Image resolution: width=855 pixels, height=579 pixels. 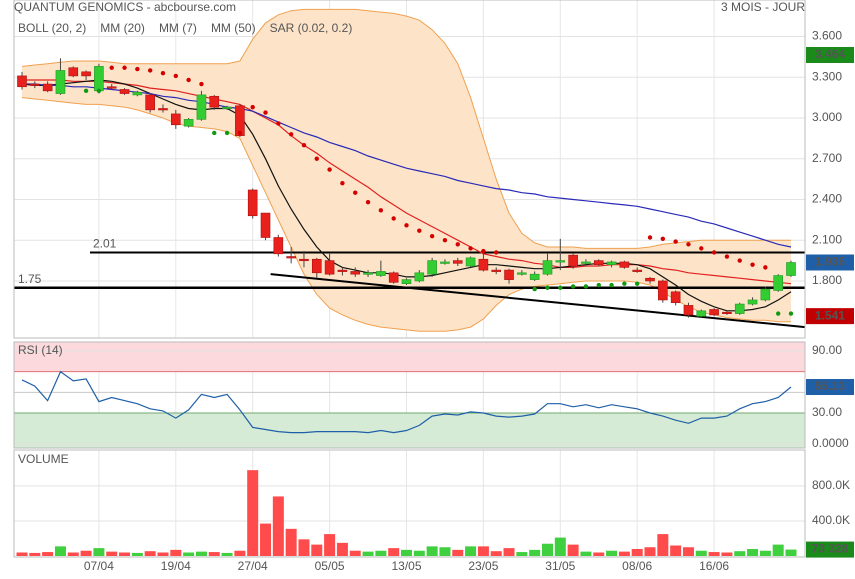 What do you see at coordinates (406, 402) in the screenshot?
I see `rsi-line` at bounding box center [406, 402].